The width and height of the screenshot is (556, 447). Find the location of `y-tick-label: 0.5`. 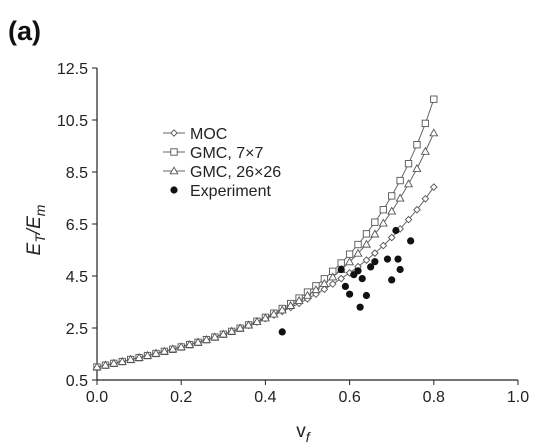

y-tick-label: 0.5 is located at coordinates (77, 381).